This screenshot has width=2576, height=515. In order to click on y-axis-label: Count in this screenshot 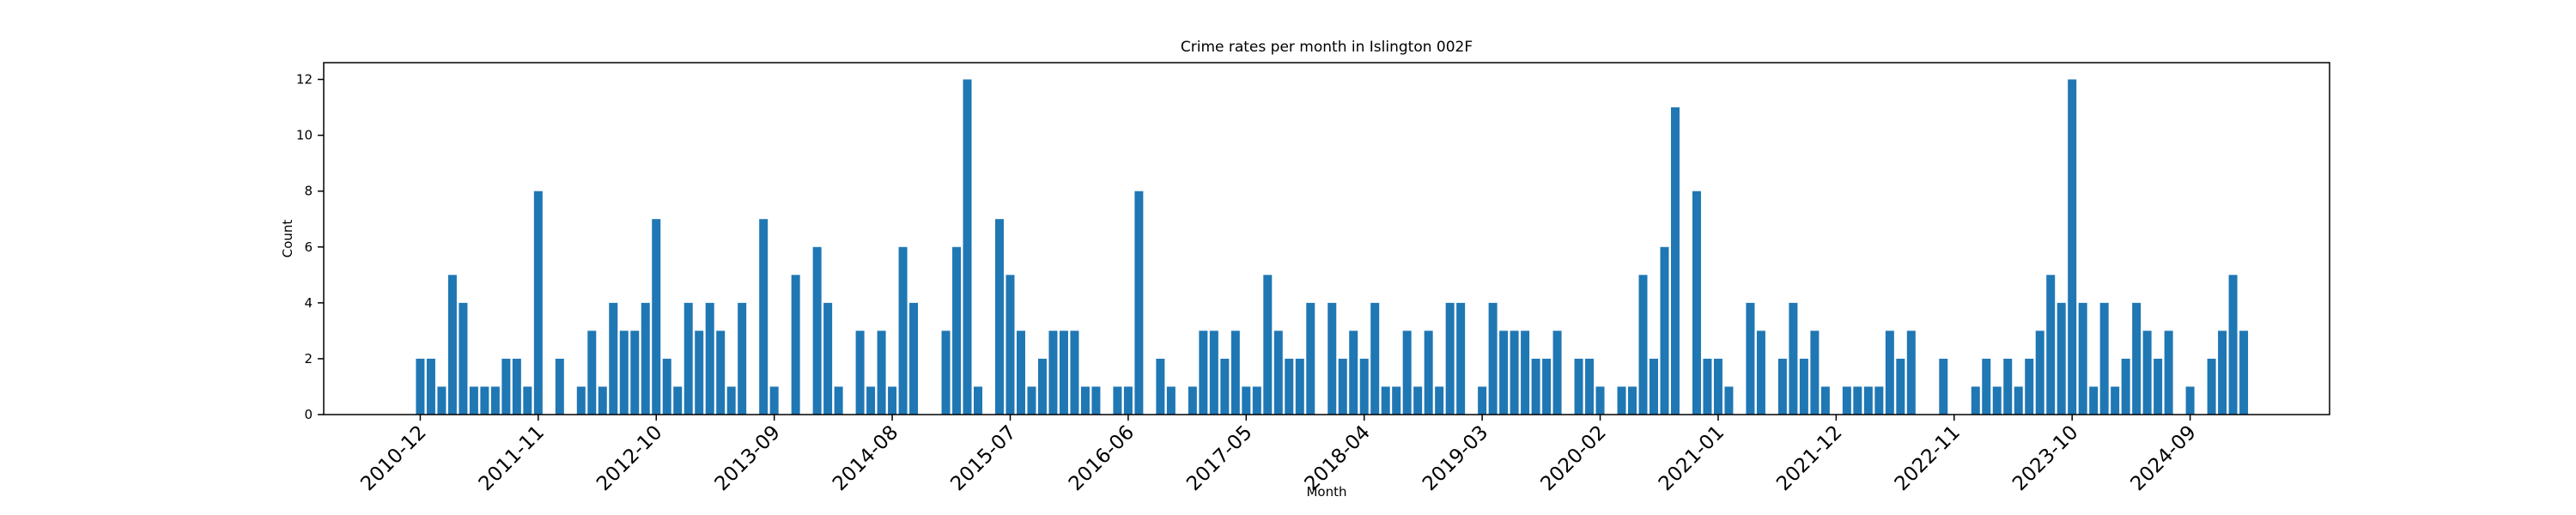, I will do `click(287, 239)`.